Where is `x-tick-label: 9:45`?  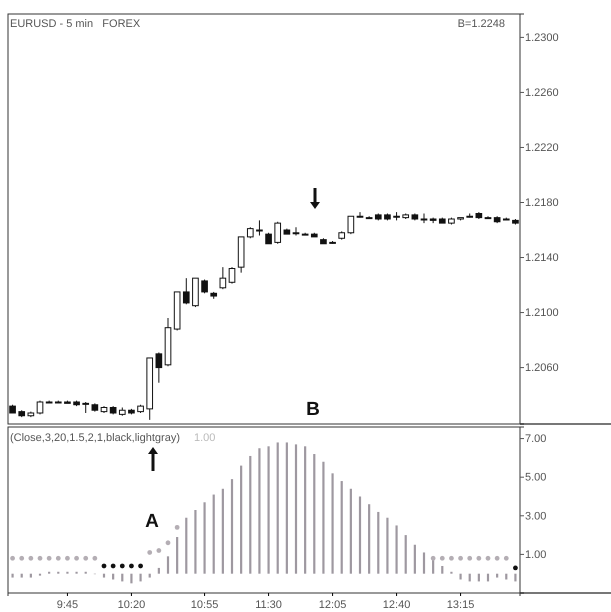 x-tick-label: 9:45 is located at coordinates (67, 604).